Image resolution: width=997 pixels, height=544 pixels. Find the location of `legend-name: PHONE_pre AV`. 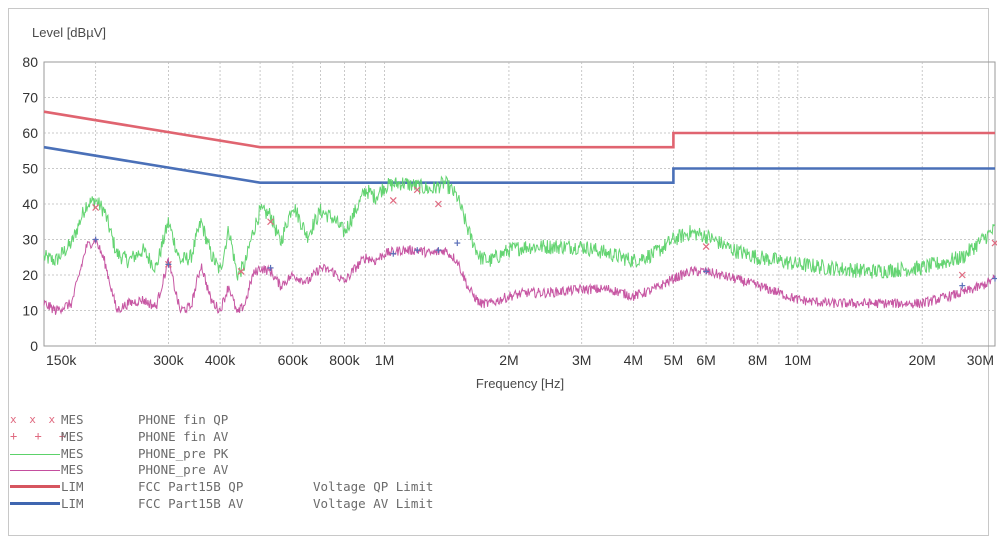

legend-name: PHONE_pre AV is located at coordinates (183, 470).